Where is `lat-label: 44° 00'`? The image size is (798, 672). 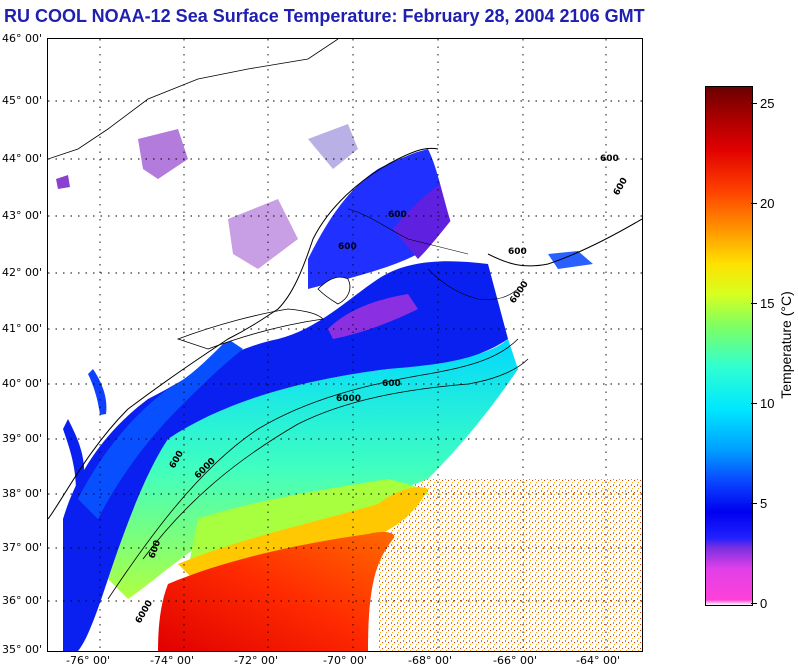
lat-label: 44° 00' is located at coordinates (22, 158).